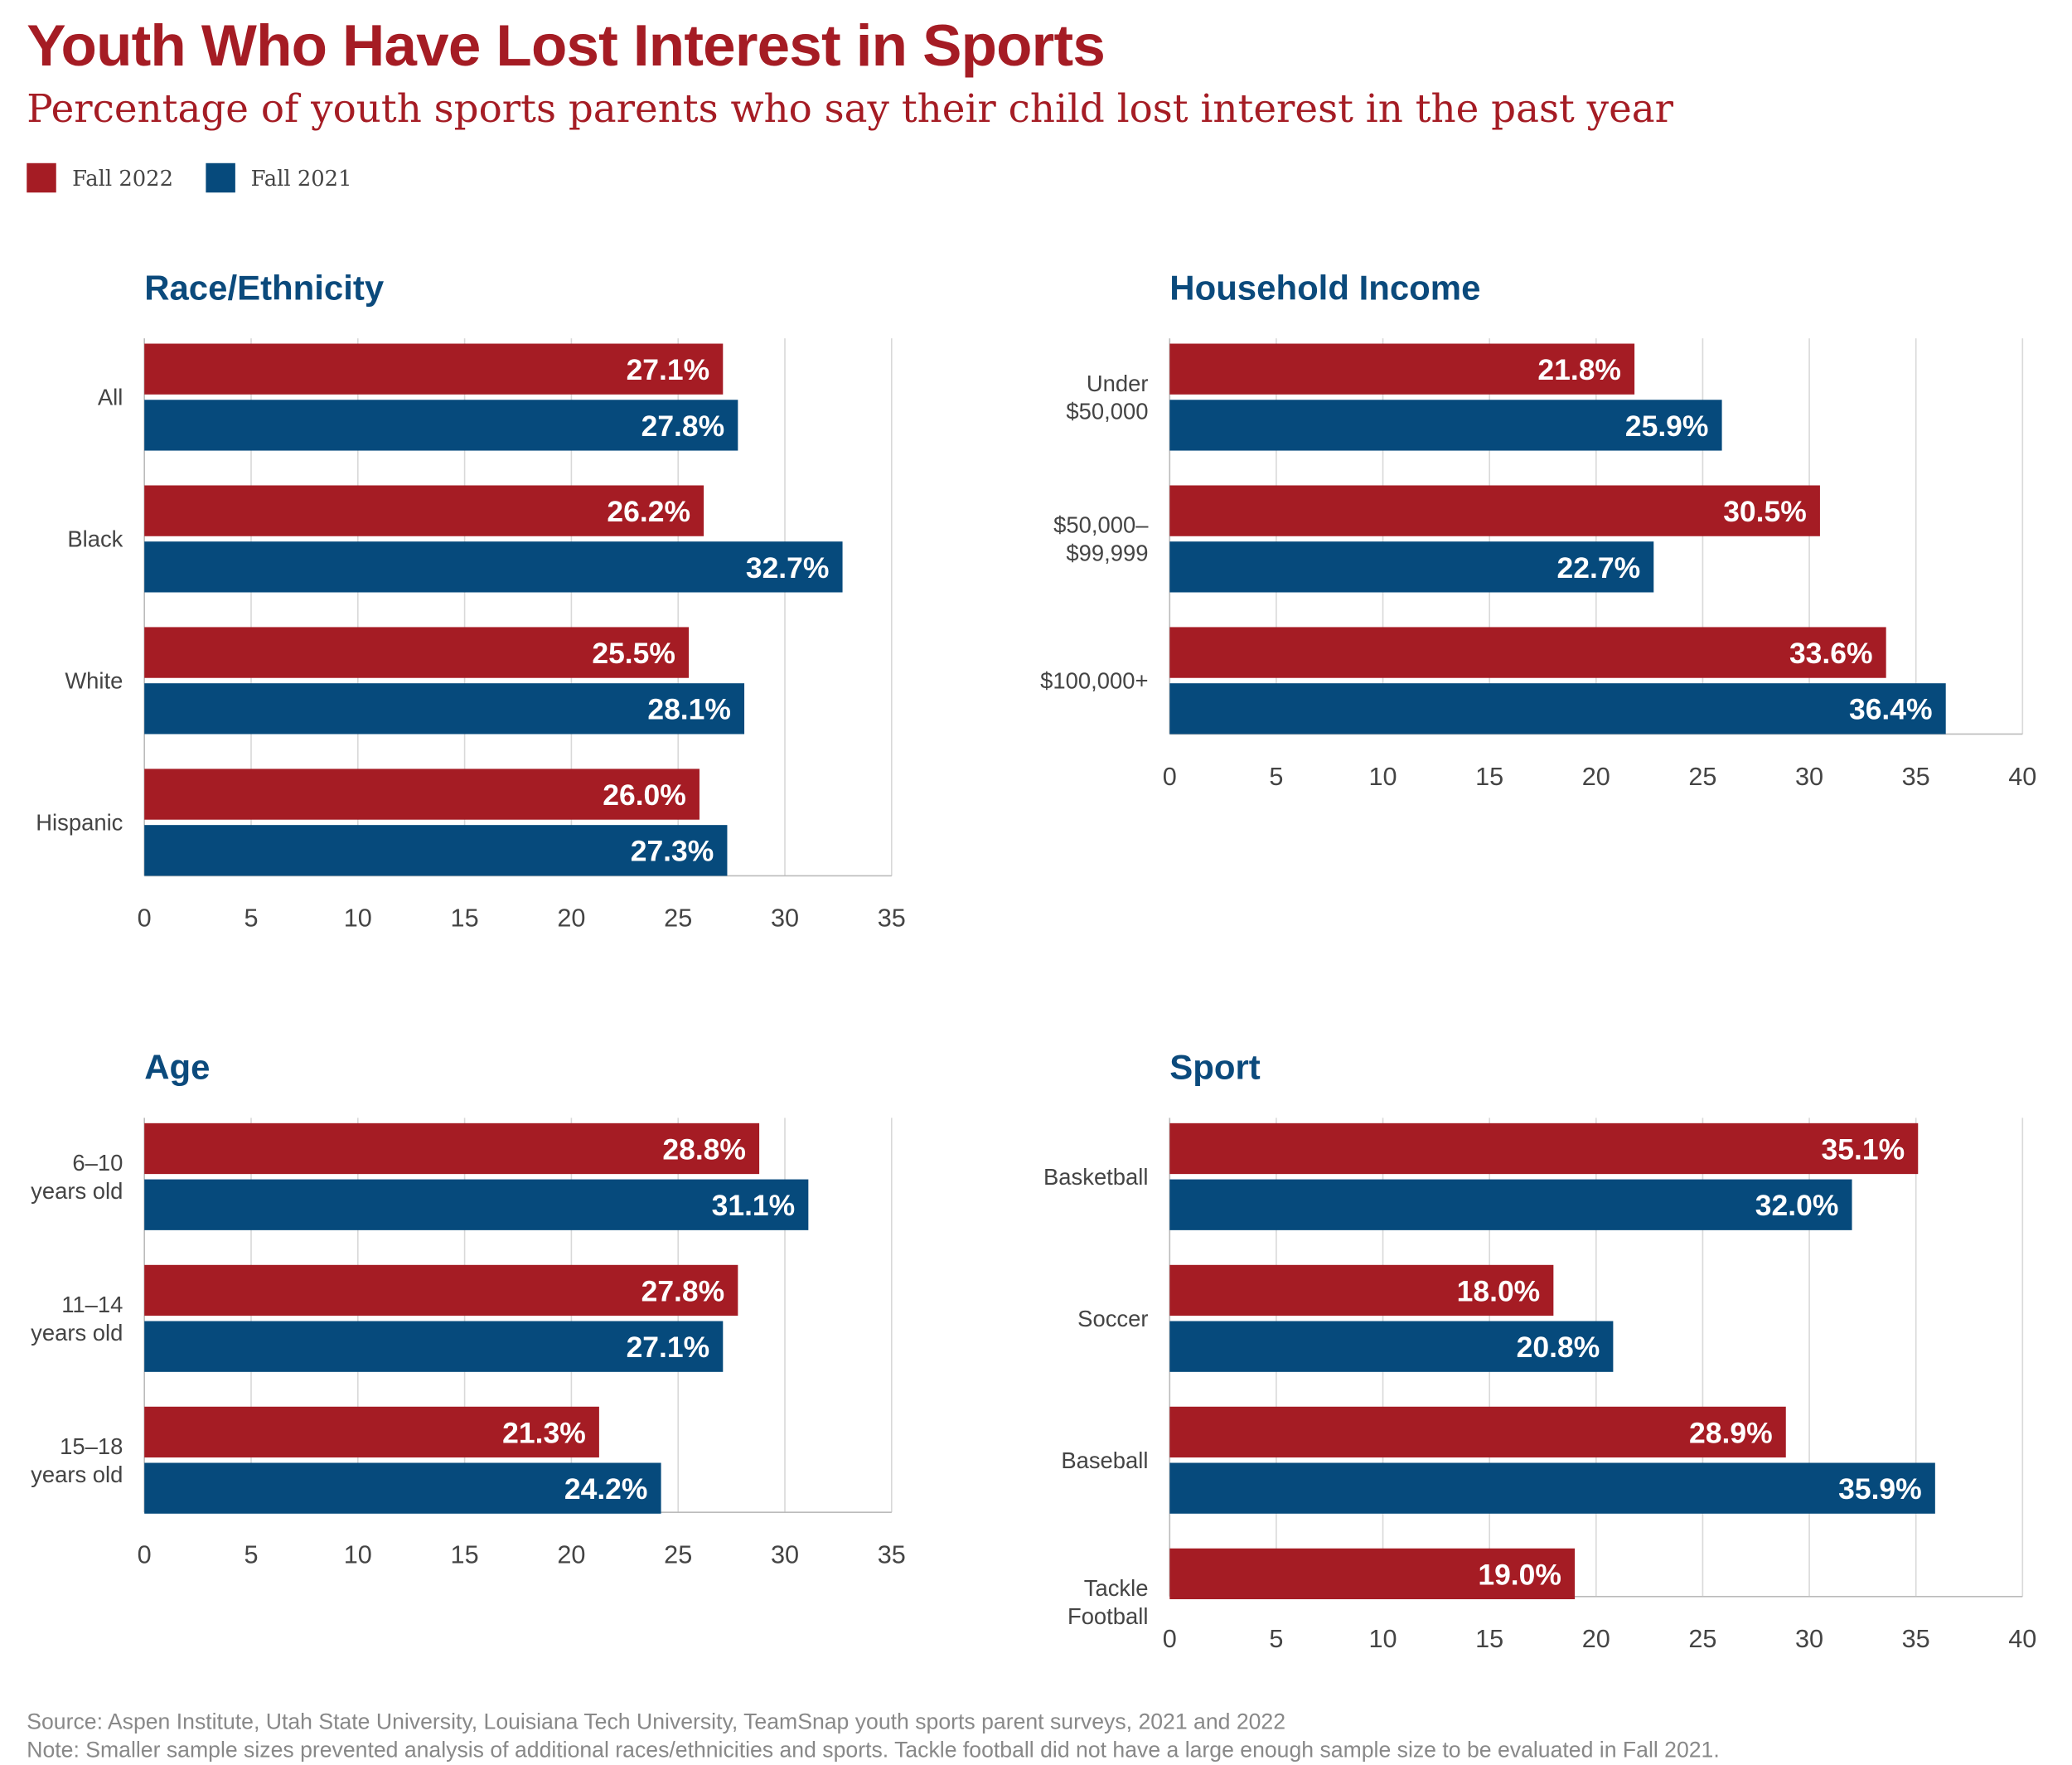  I want to click on category-label-line: 15–18, so click(91, 1446).